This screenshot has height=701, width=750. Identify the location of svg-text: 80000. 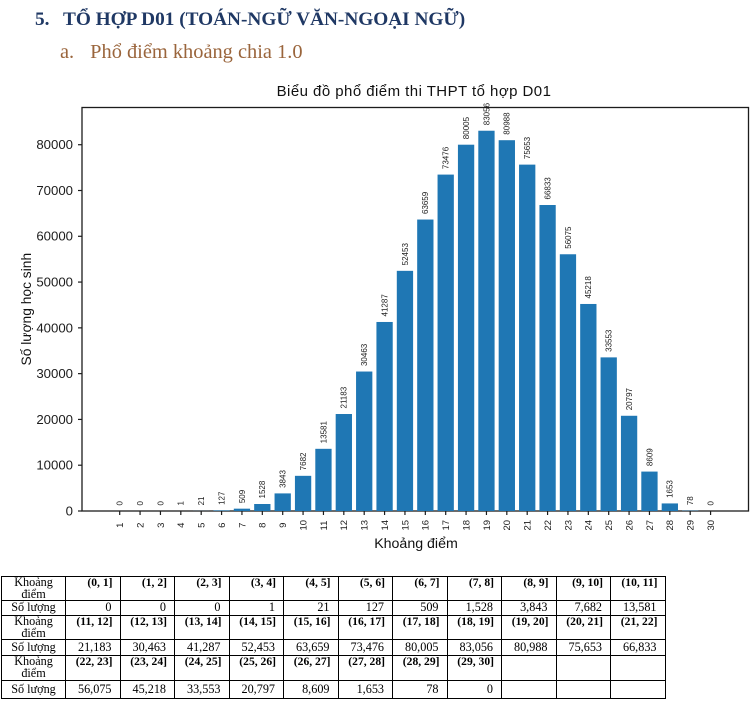
(54, 144).